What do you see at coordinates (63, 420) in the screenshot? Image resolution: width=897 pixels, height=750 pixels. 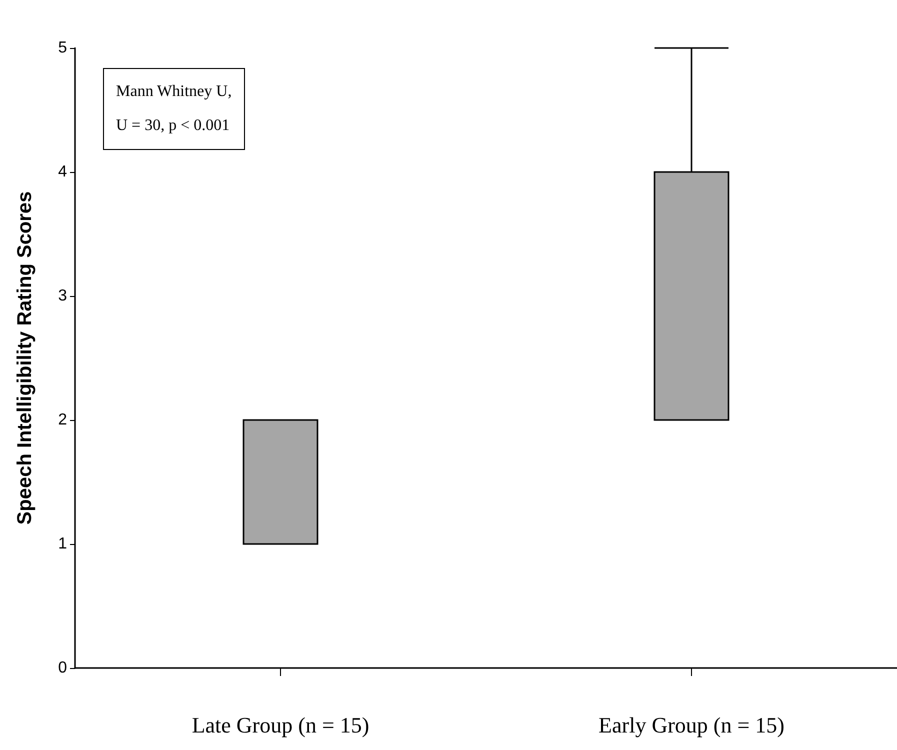 I see `y-tick-label: 2` at bounding box center [63, 420].